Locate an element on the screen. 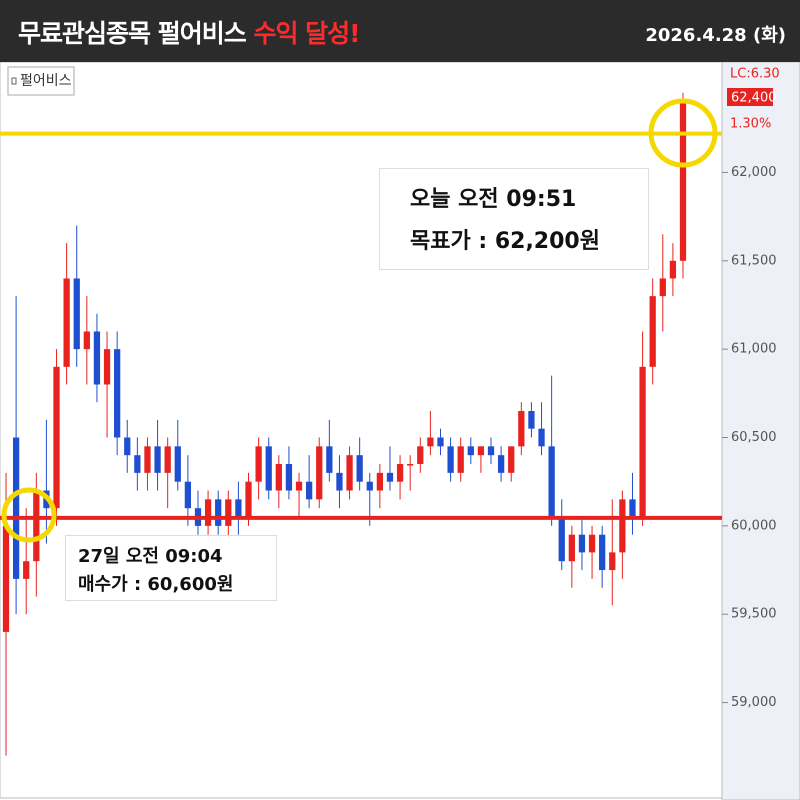 The image size is (800, 800). price-axis is located at coordinates (760, 431).